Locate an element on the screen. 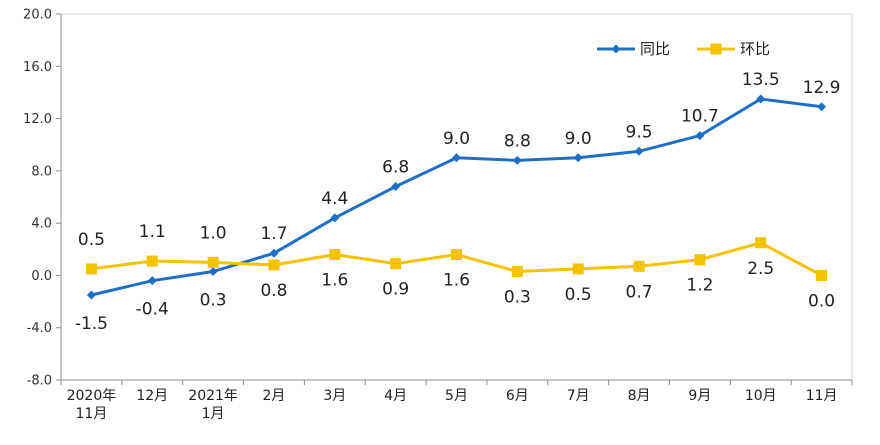 Image resolution: width=880 pixels, height=445 pixels. data-label-yoy: 4.4 is located at coordinates (334, 199).